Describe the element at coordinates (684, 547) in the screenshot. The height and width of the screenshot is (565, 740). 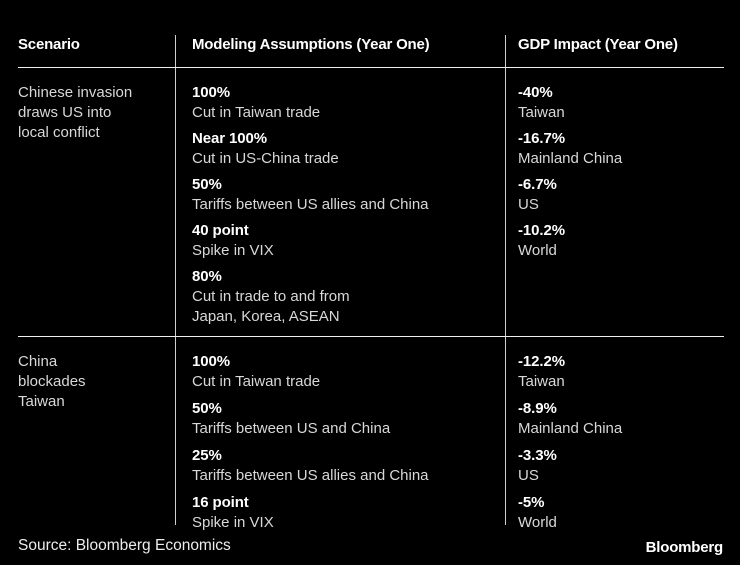
I see `bloomberg-logo: Bloomberg` at that location.